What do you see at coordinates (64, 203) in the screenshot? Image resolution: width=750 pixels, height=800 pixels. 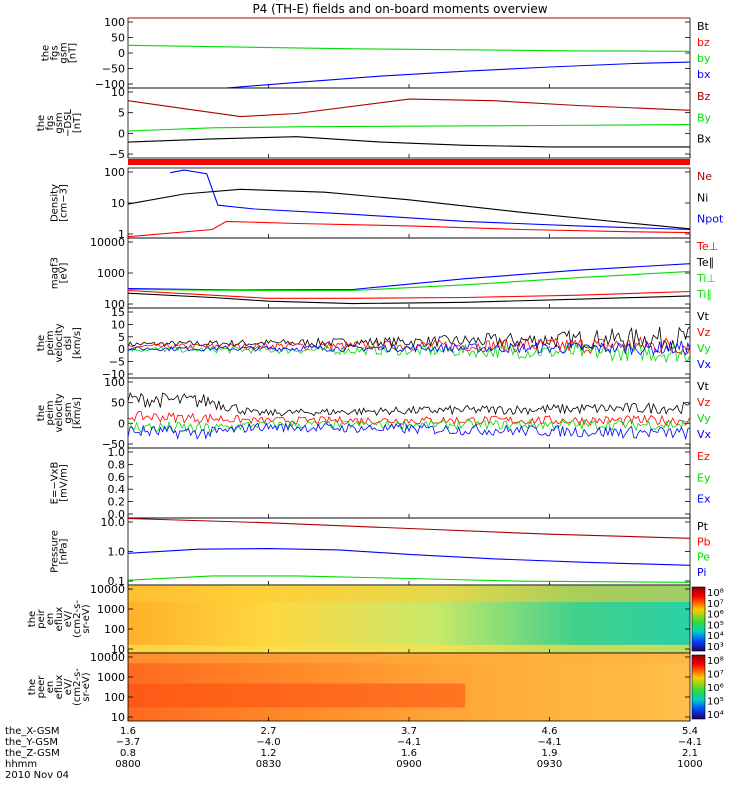 I see `y-axis-label: [cm−3]` at bounding box center [64, 203].